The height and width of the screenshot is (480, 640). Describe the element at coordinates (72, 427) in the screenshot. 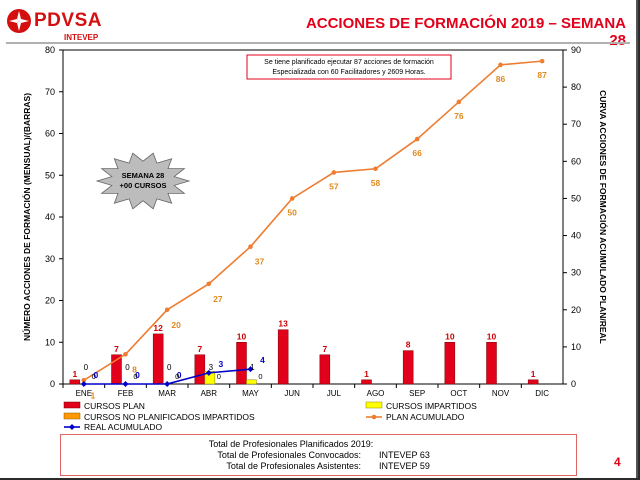

I see `legend-marker-real-line` at that location.